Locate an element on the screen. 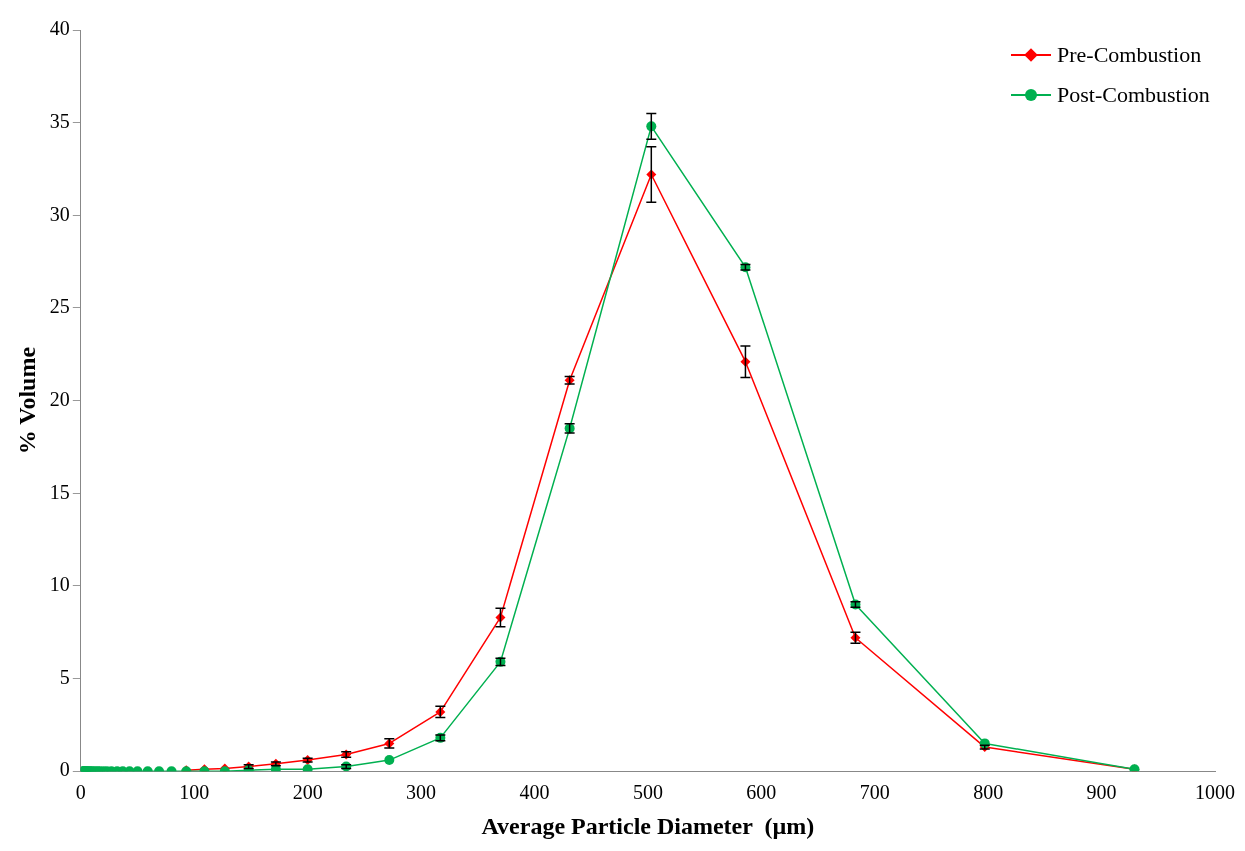 The image size is (1245, 851). y-tick-label: 30 is located at coordinates (59, 213).